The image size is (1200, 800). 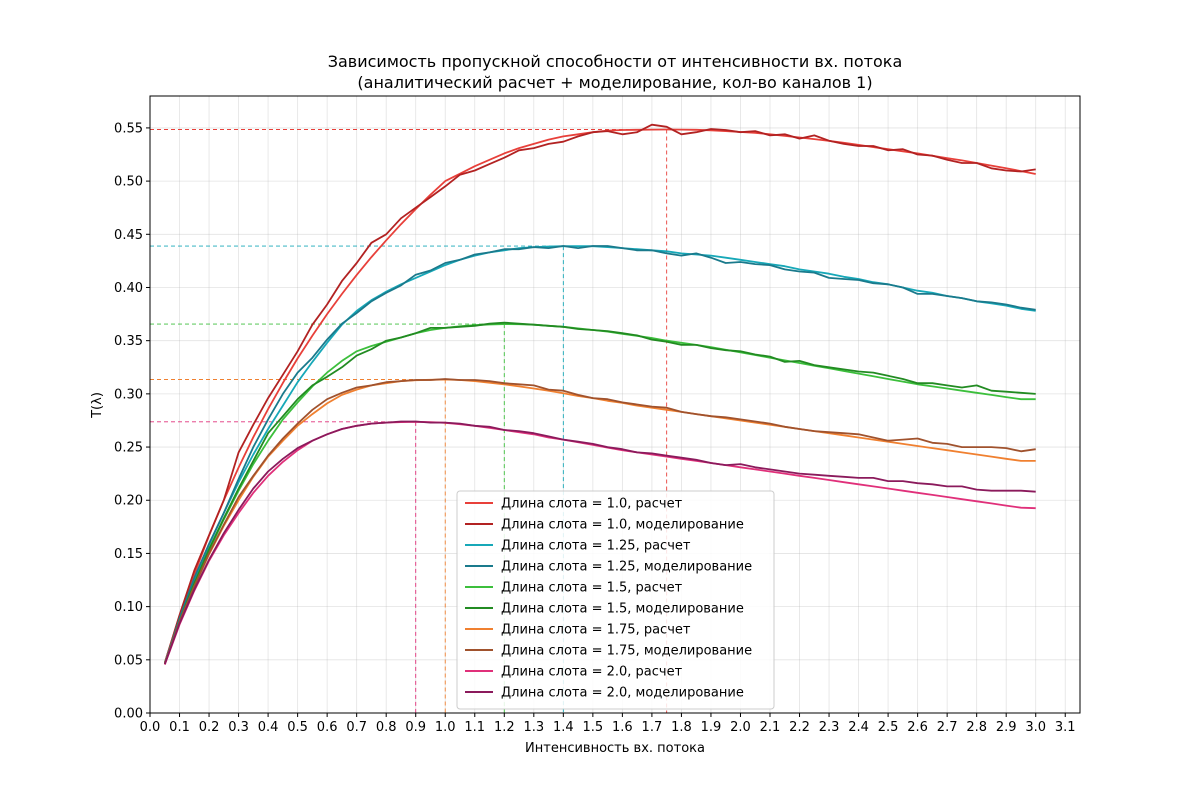 What do you see at coordinates (626, 651) in the screenshot?
I see `legend-label: Длина слота = 1.75, моделирование` at bounding box center [626, 651].